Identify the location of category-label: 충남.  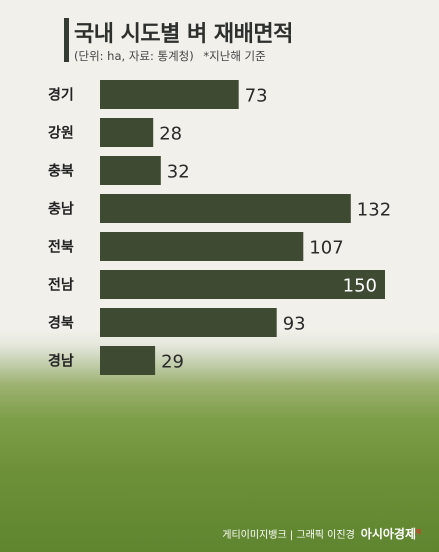
(61, 209).